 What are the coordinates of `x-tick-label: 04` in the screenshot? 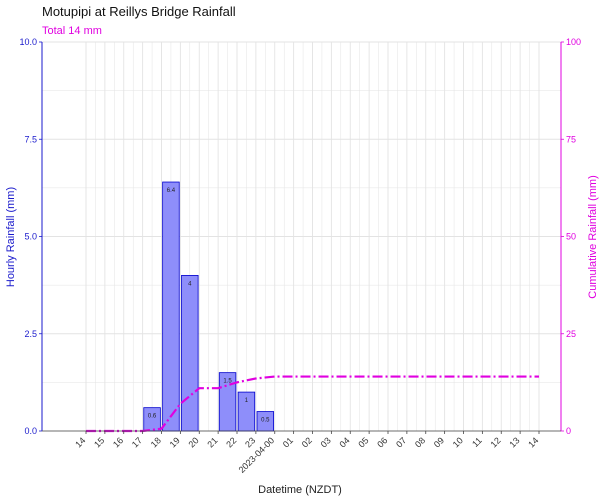 It's located at (345, 442).